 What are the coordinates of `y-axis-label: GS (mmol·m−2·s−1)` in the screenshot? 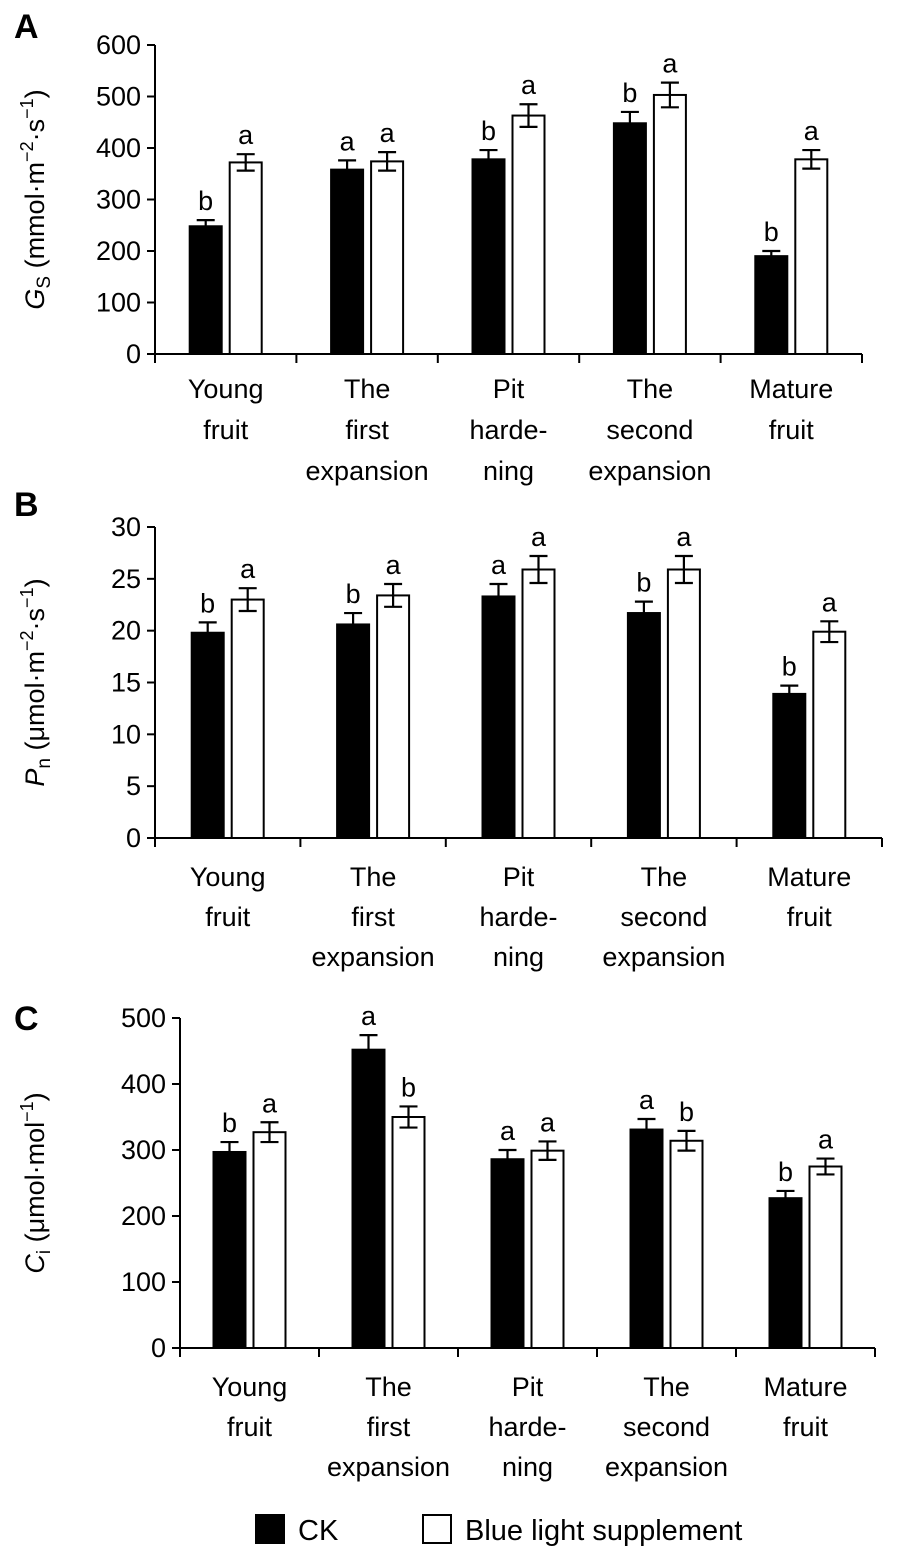 It's located at (36, 199).